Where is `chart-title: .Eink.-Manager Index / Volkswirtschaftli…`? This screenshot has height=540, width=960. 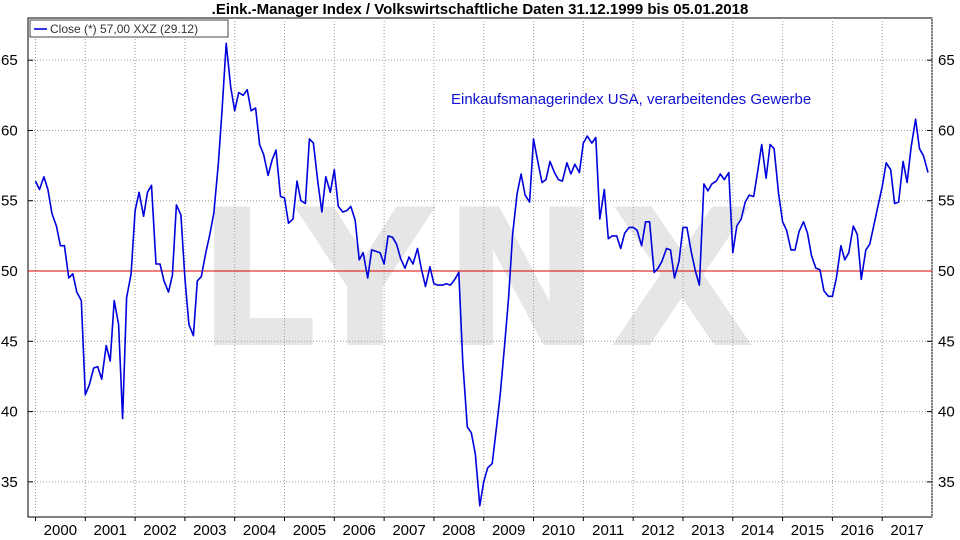
chart-title: .Eink.-Manager Index / Volkswirtschaftli… is located at coordinates (480, 9).